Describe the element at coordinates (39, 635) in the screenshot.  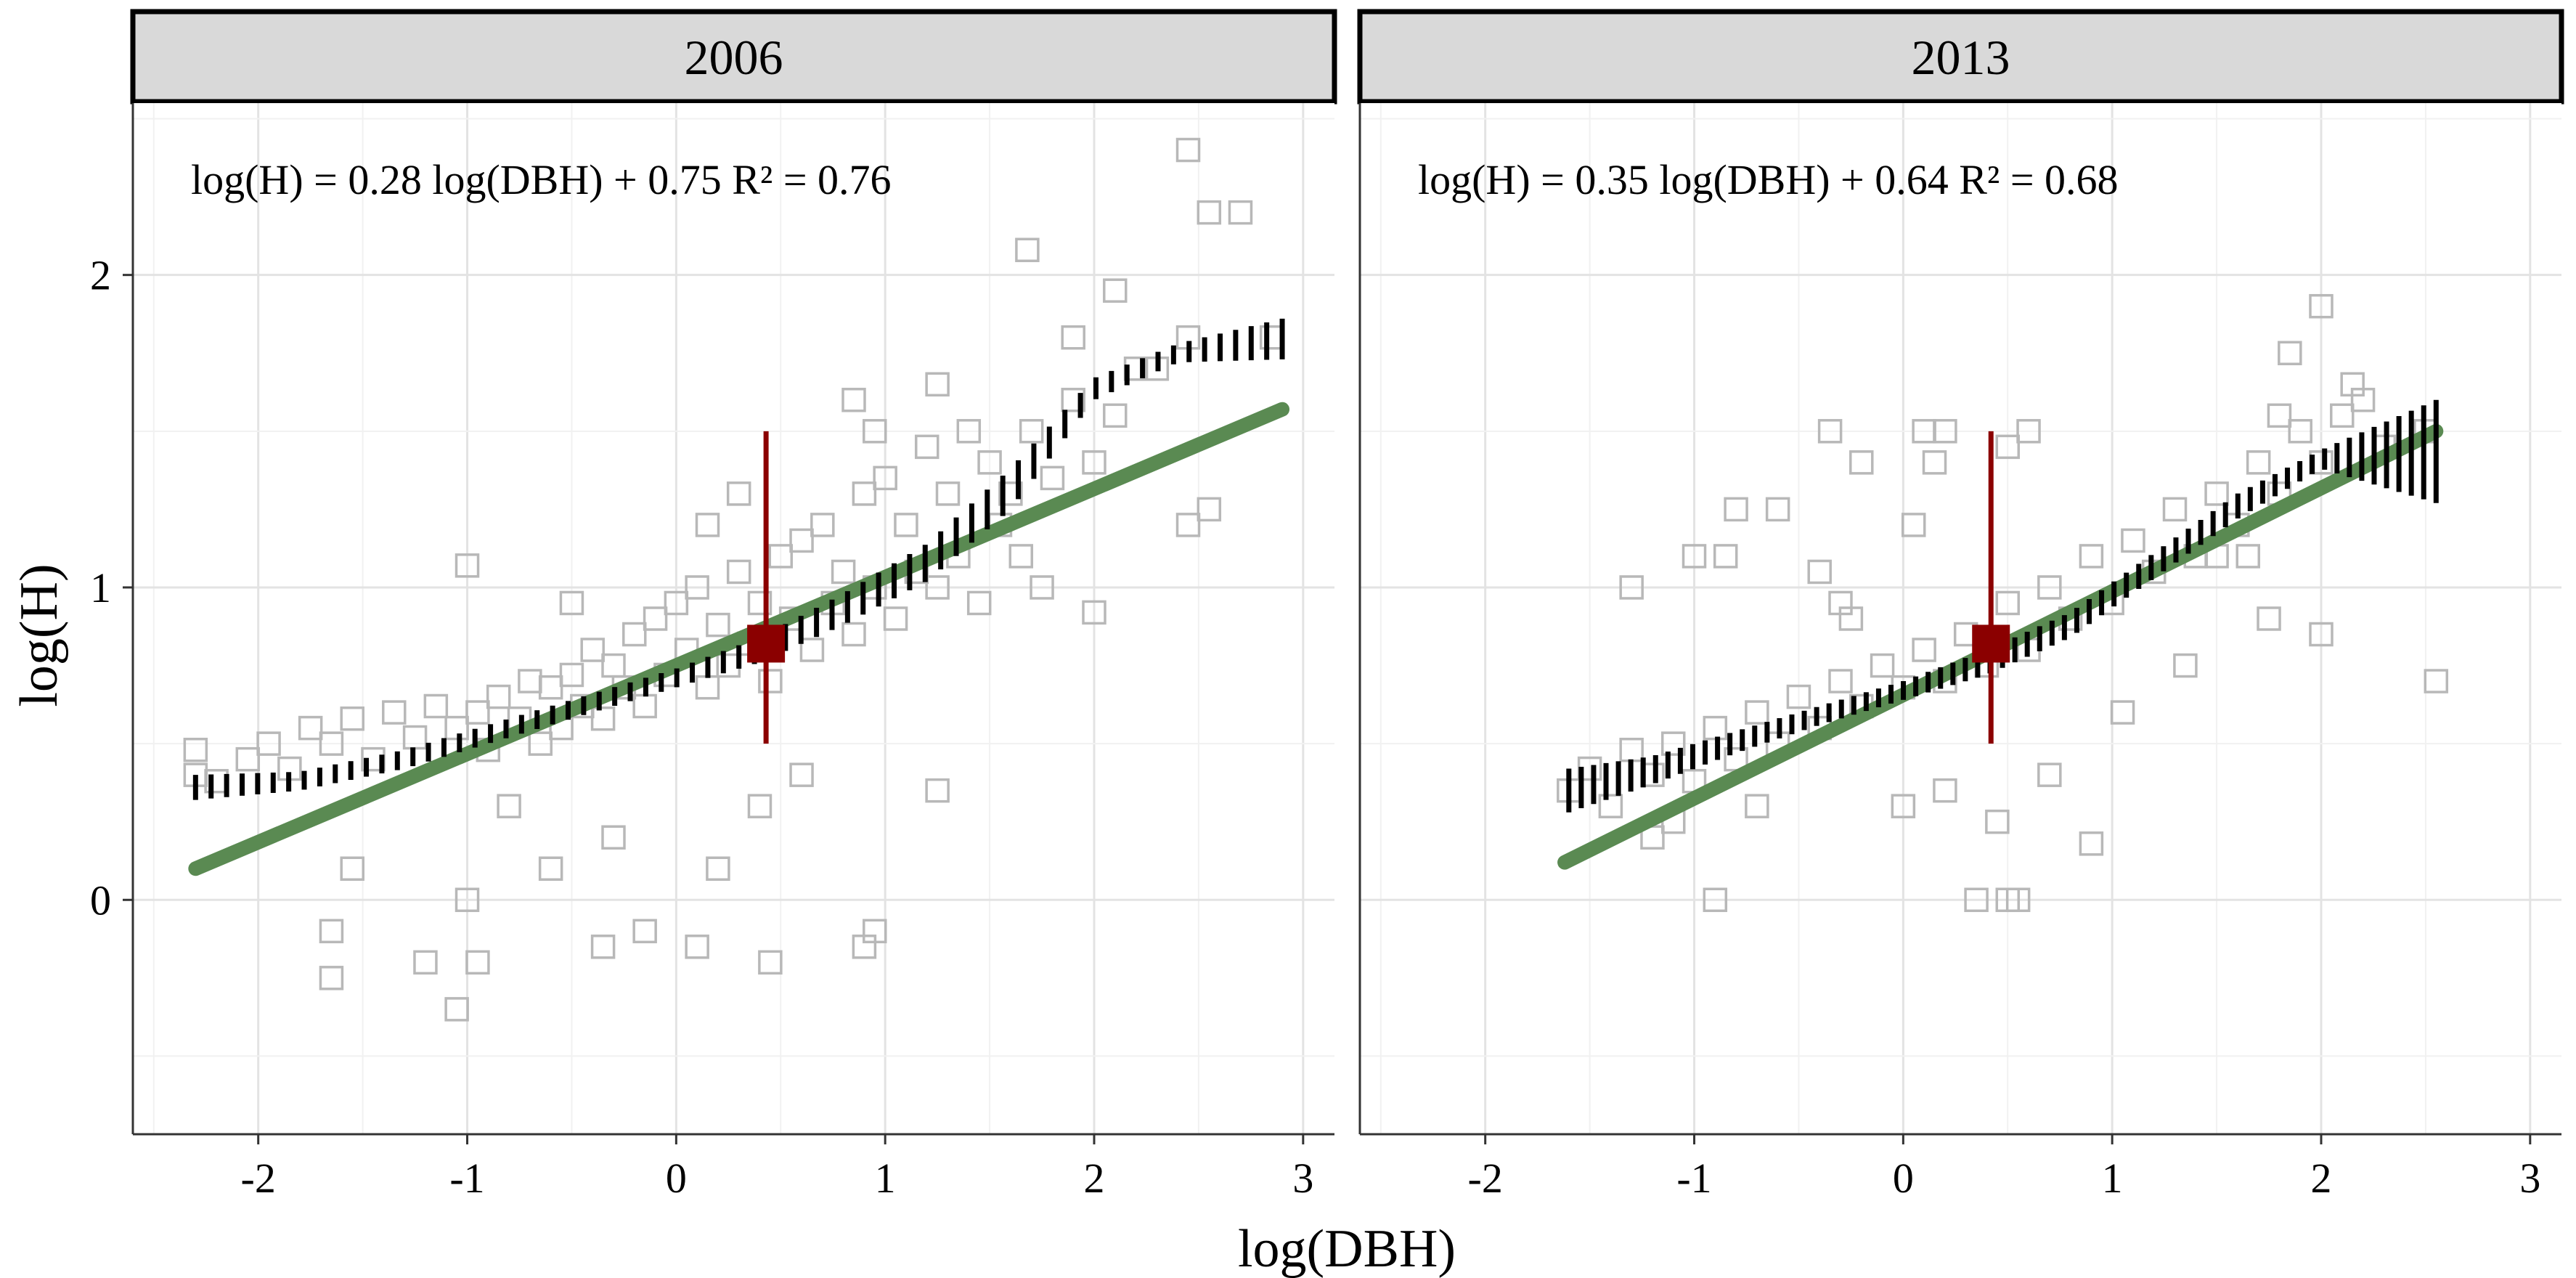
I see `y-axis-title: log(H)` at that location.